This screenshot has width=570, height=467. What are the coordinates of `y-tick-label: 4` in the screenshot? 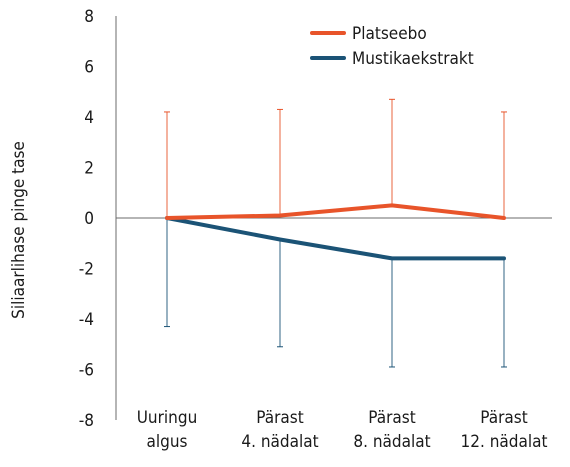 It's located at (89, 118).